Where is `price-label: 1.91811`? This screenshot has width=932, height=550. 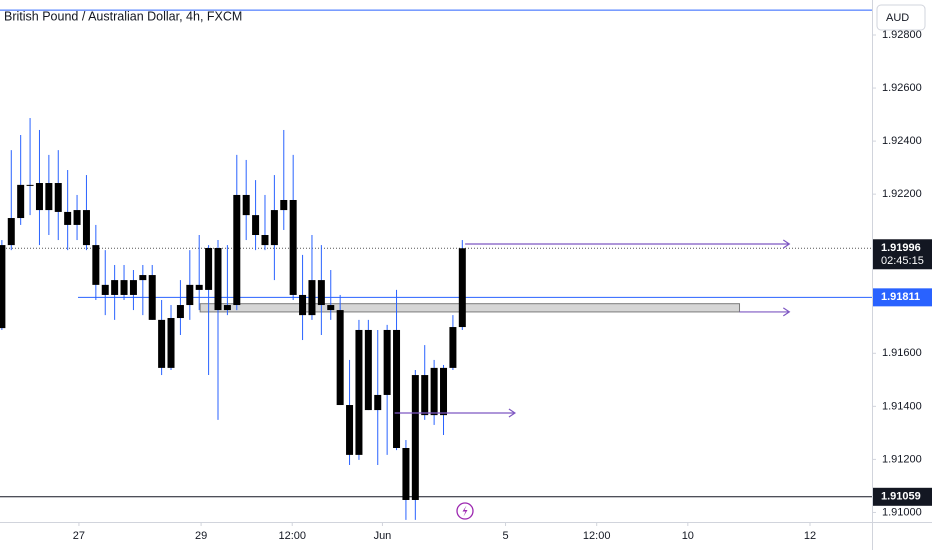
price-label: 1.91811 is located at coordinates (900, 297).